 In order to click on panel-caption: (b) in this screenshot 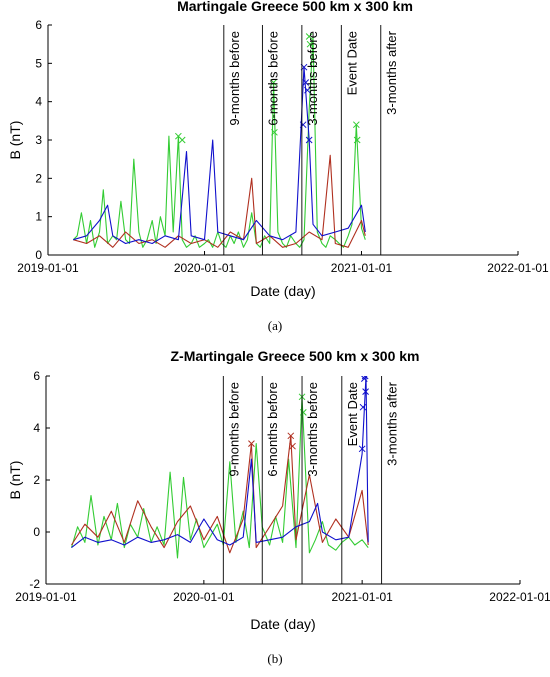, I will do `click(274, 658)`.